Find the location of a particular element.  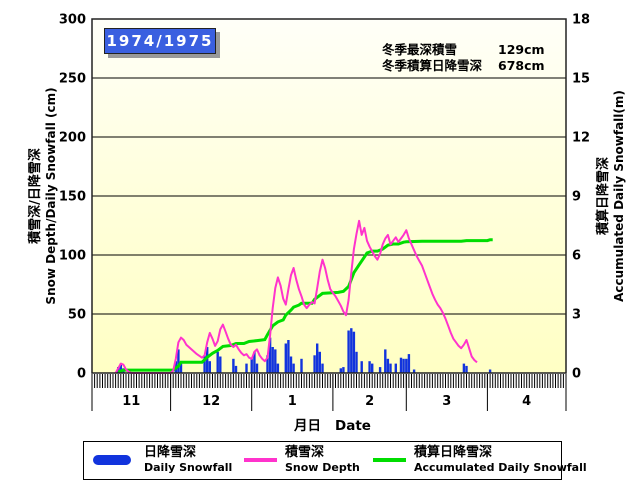

total-snowfall-value: 678cm is located at coordinates (521, 65).